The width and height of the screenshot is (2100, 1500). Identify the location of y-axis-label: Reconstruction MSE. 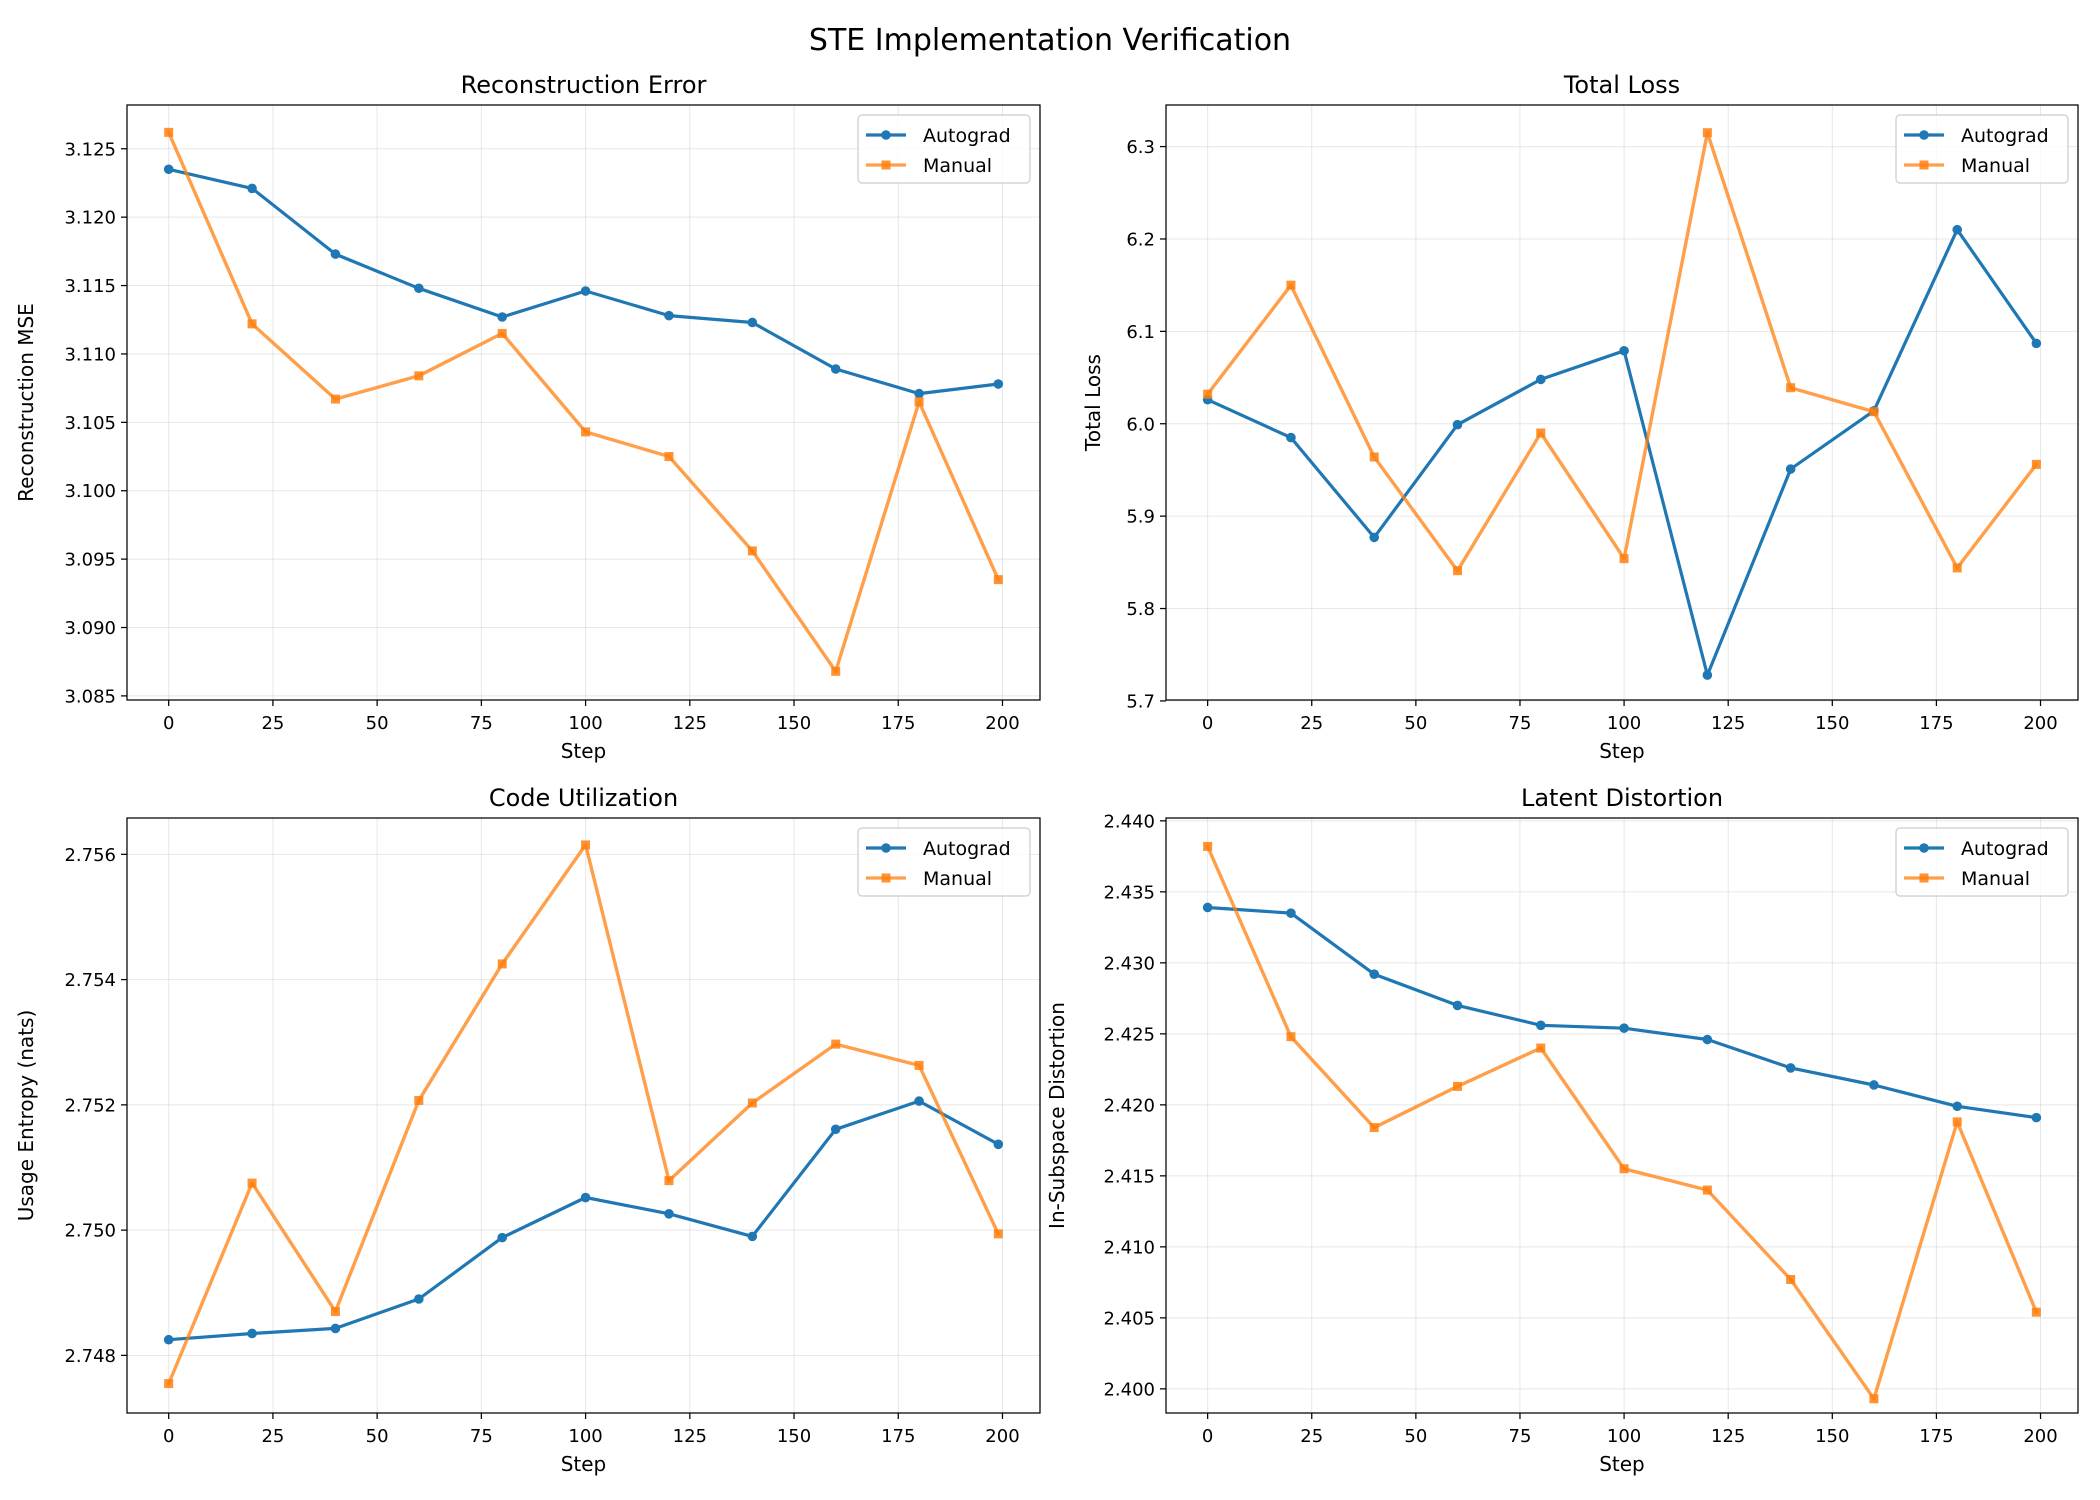
(26, 402).